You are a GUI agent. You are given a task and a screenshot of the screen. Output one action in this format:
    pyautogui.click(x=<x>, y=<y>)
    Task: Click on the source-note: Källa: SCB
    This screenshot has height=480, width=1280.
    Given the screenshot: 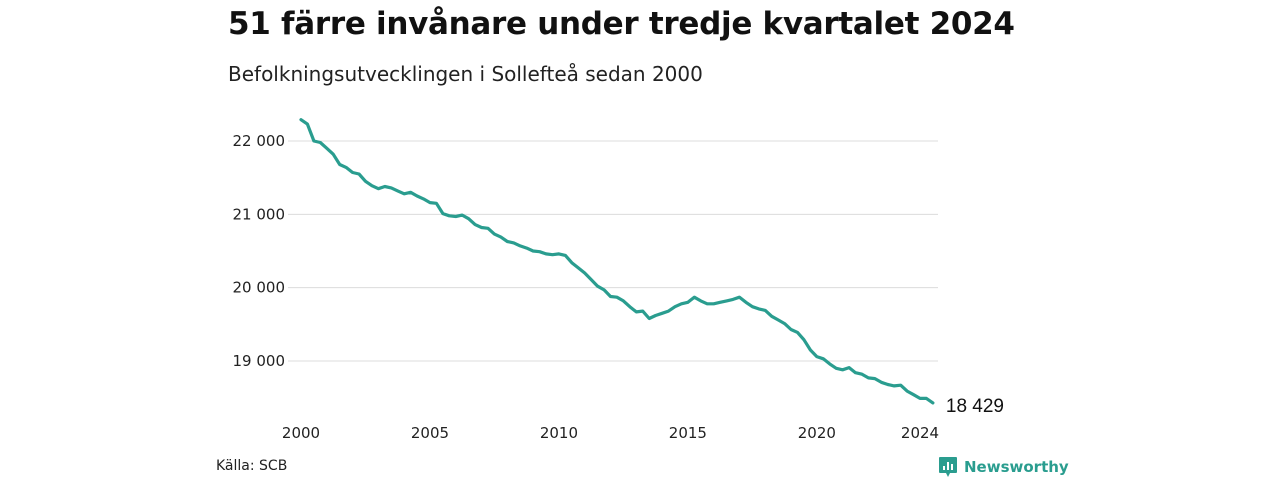 What is the action you would take?
    pyautogui.click(x=252, y=466)
    